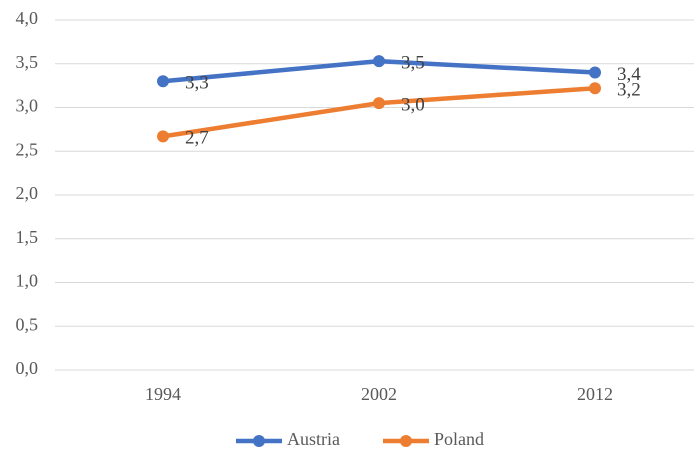 Image resolution: width=694 pixels, height=454 pixels. Describe the element at coordinates (27, 62) in the screenshot. I see `y-tick-label: 3,5` at that location.